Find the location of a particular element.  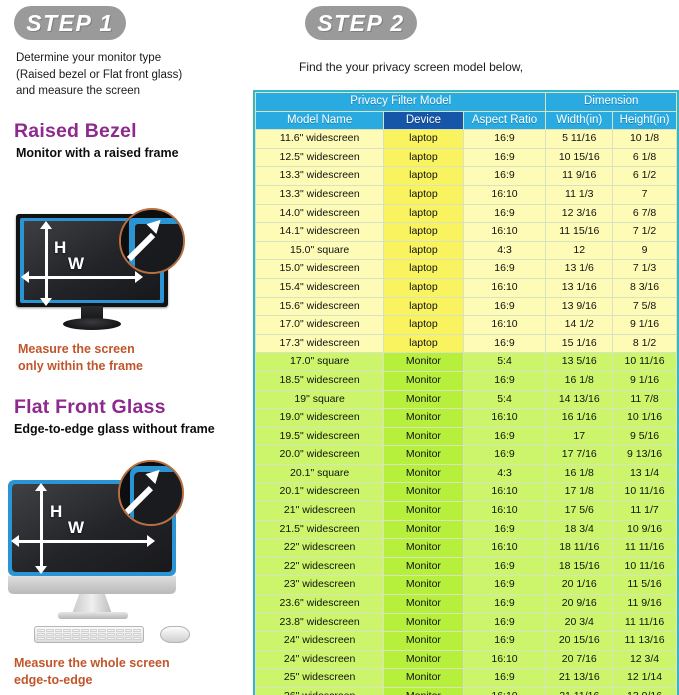

cell-model-name: 19.5" widescreen is located at coordinates (319, 436).